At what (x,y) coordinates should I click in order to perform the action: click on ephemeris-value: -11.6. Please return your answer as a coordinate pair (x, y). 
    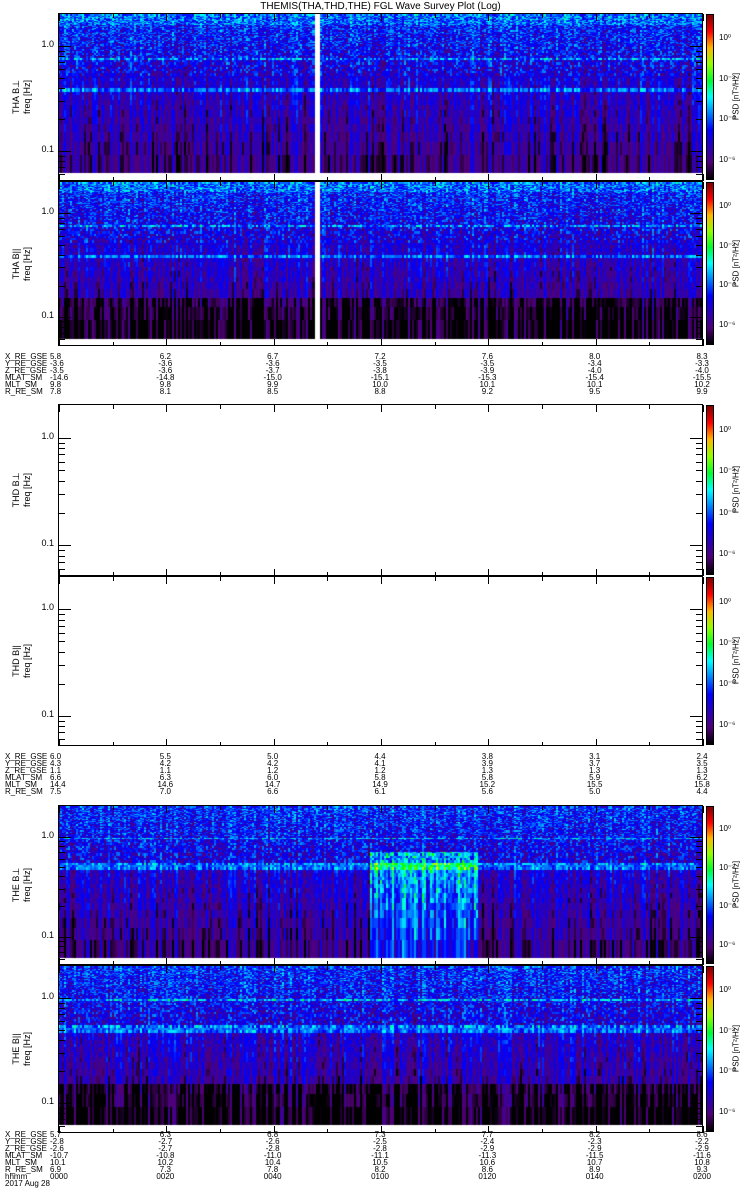
    Looking at the image, I should click on (702, 1155).